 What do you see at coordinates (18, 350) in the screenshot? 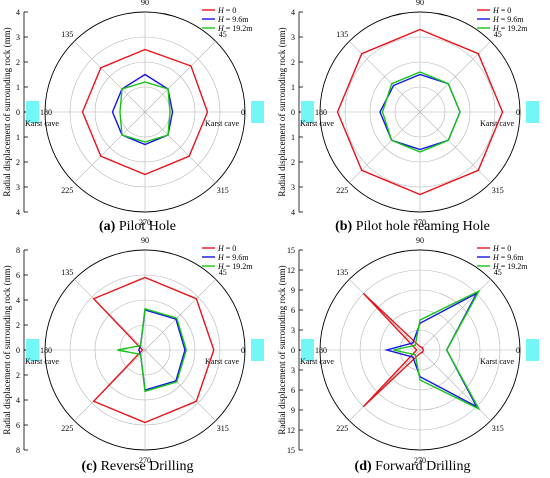
I see `radial-tick-label-c: 0` at bounding box center [18, 350].